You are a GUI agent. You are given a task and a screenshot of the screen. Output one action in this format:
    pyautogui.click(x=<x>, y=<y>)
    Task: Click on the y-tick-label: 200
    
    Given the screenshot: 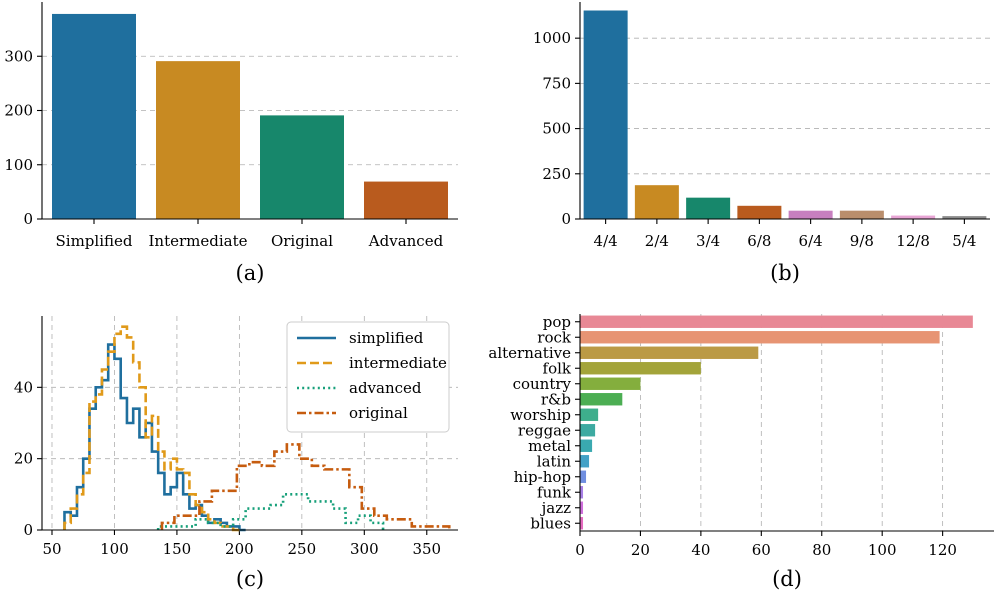 What is the action you would take?
    pyautogui.click(x=18, y=111)
    